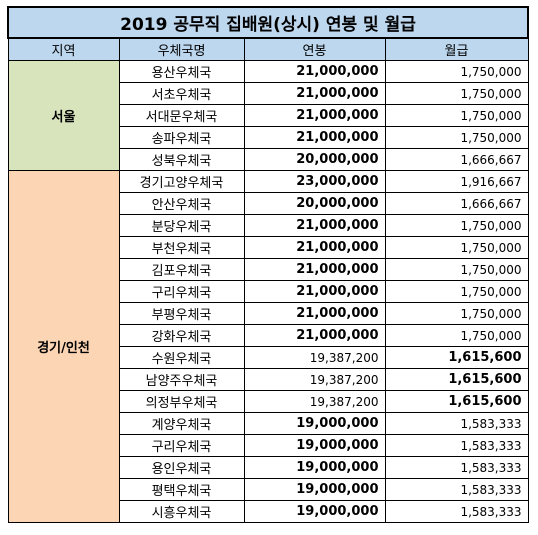  Describe the element at coordinates (181, 423) in the screenshot. I see `office-cell: 계양우체국` at that location.